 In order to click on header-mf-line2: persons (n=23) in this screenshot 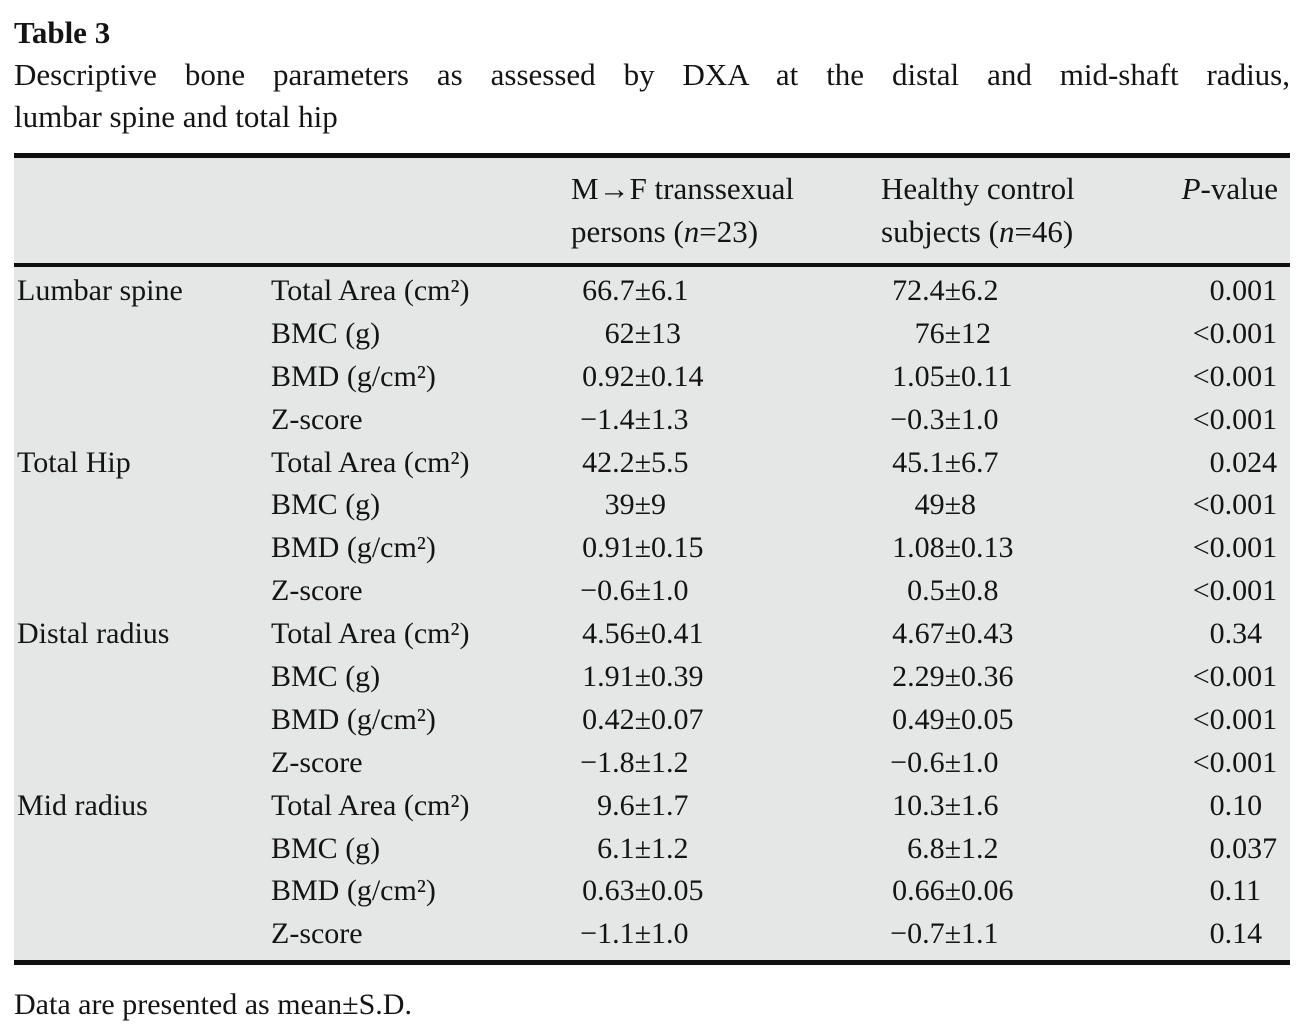, I will do `click(665, 231)`.